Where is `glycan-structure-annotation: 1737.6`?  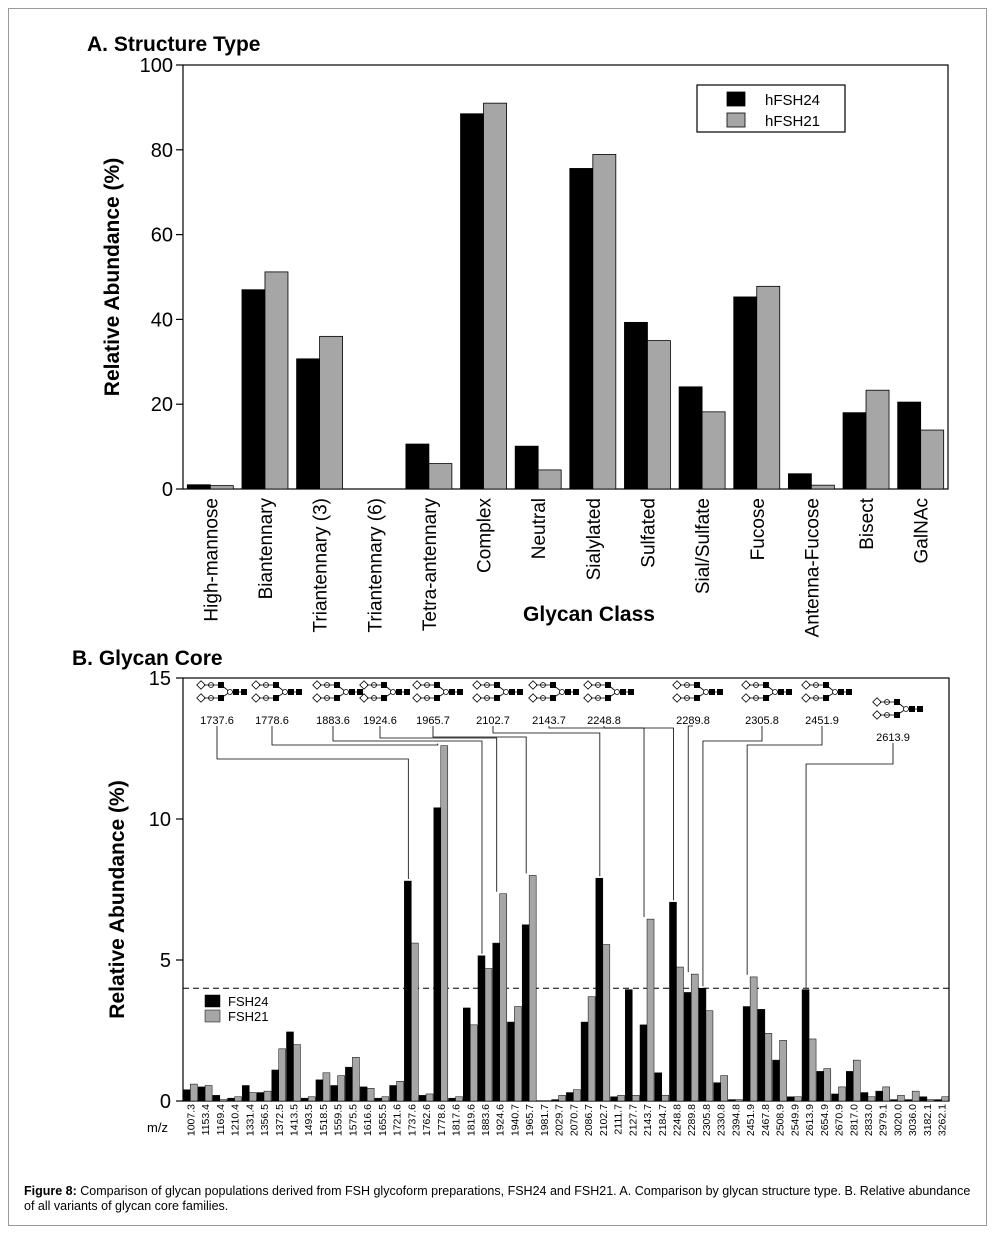
glycan-structure-annotation: 1737.6 is located at coordinates (302, 780).